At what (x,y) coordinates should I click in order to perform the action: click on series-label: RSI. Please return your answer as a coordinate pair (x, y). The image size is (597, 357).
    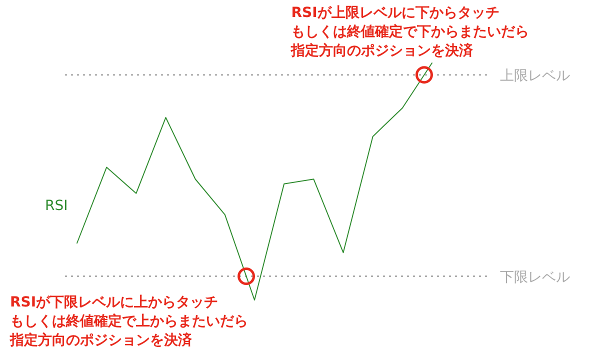
    Looking at the image, I should click on (56, 206).